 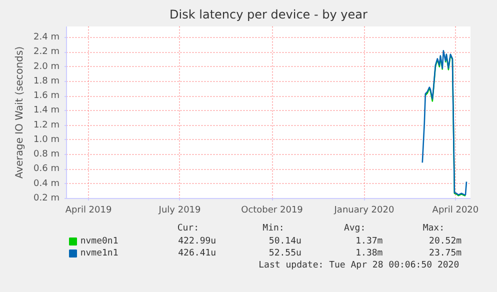 I want to click on y-tick-label: 0.6 m, so click(x=47, y=169).